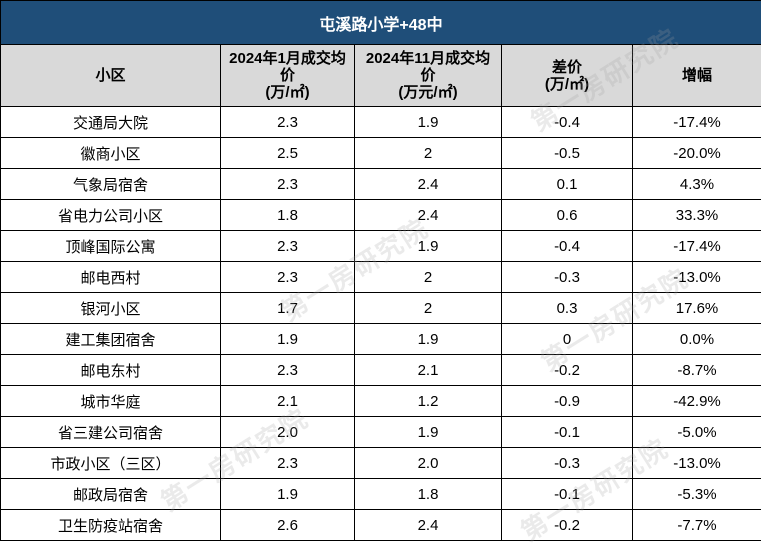 The image size is (761, 549). I want to click on column-header-line: 2024年1月成交均, so click(287, 58).